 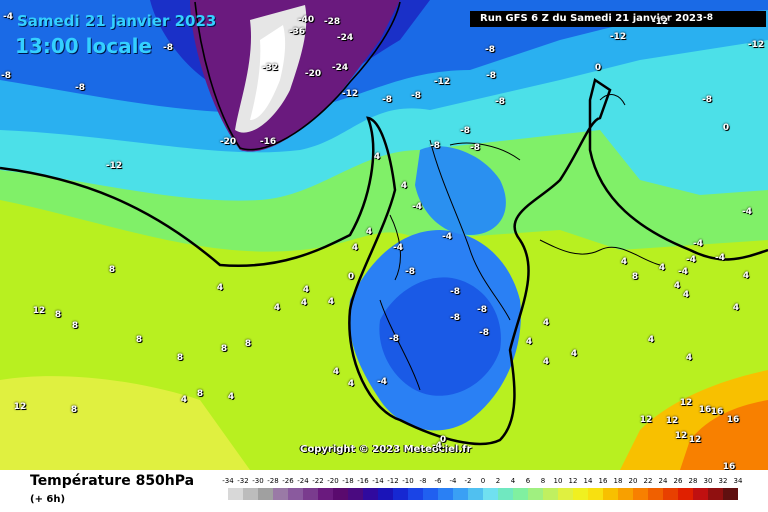 I want to click on scale-tick-label: 26, so click(x=678, y=481).